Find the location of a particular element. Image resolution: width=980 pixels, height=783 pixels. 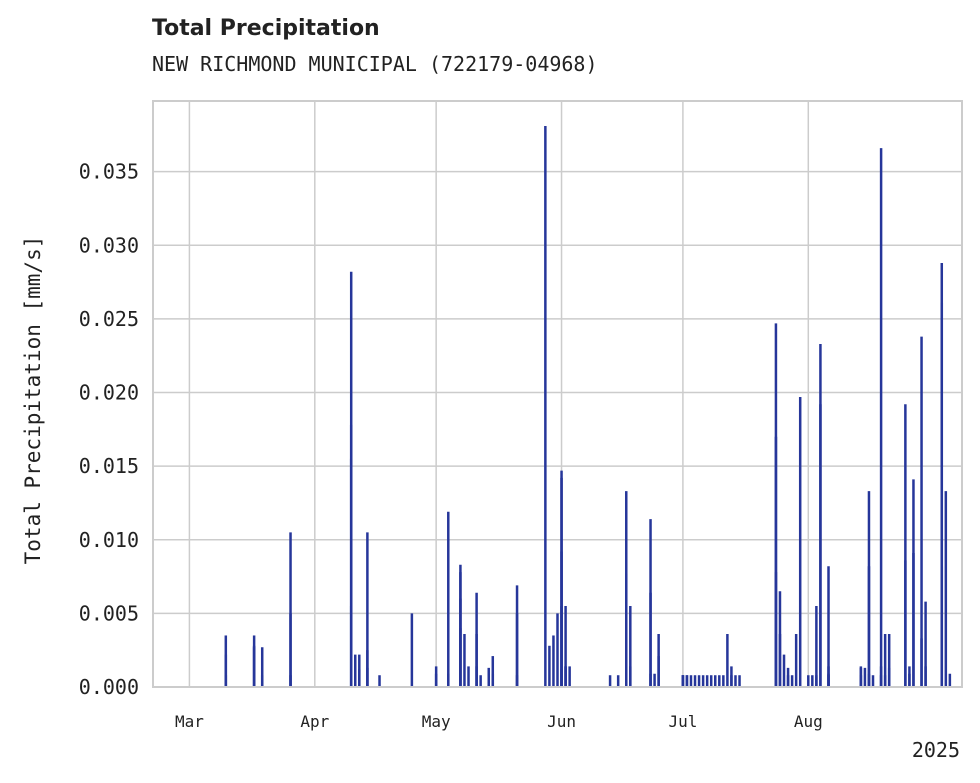

y-axis-label: Total Precipitation [mm/s] is located at coordinates (33, 400).